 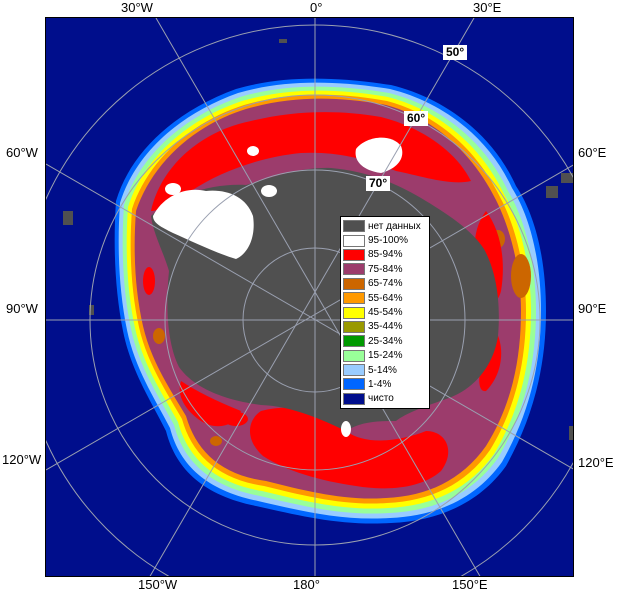 What do you see at coordinates (158, 584) in the screenshot?
I see `lon-label-150w-bottom: 150°W` at bounding box center [158, 584].